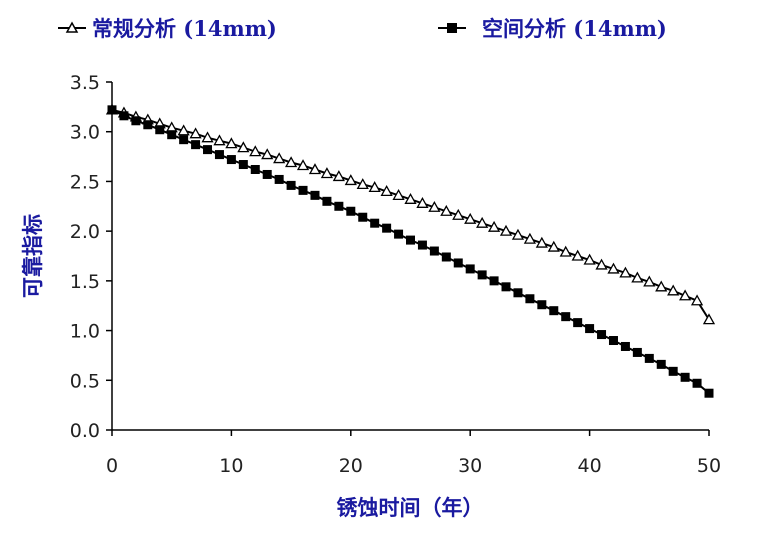 Image resolution: width=760 pixels, height=534 pixels. What do you see at coordinates (410, 507) in the screenshot?
I see `x-axis-title: 锈蚀时间（年）` at bounding box center [410, 507].